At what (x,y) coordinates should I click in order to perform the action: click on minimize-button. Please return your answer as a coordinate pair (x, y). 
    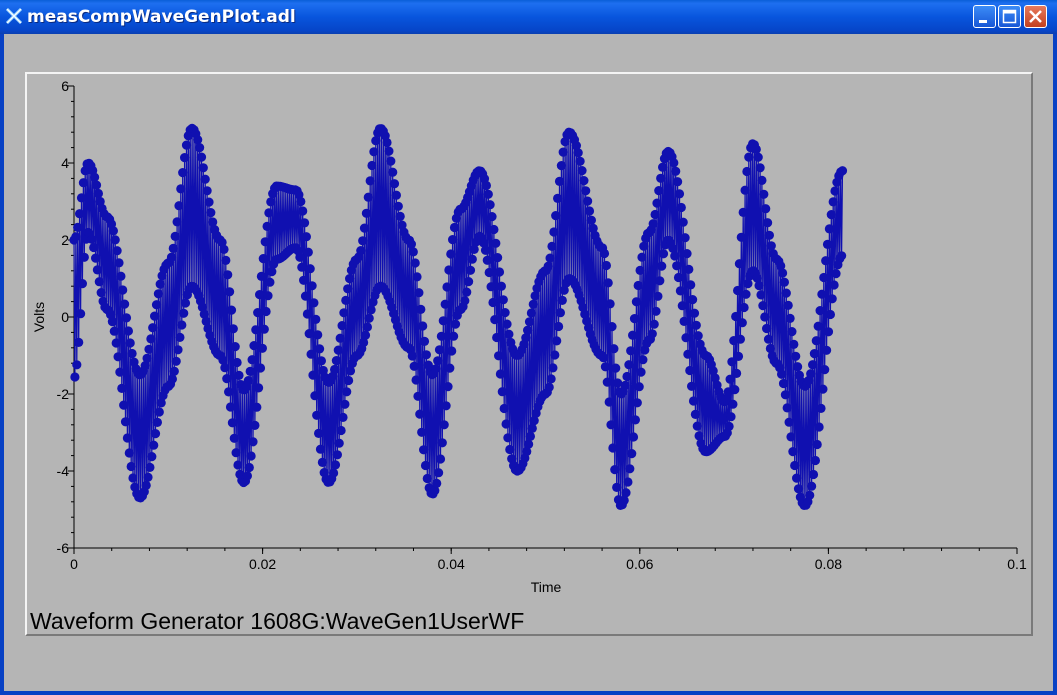
    Looking at the image, I should click on (984, 16).